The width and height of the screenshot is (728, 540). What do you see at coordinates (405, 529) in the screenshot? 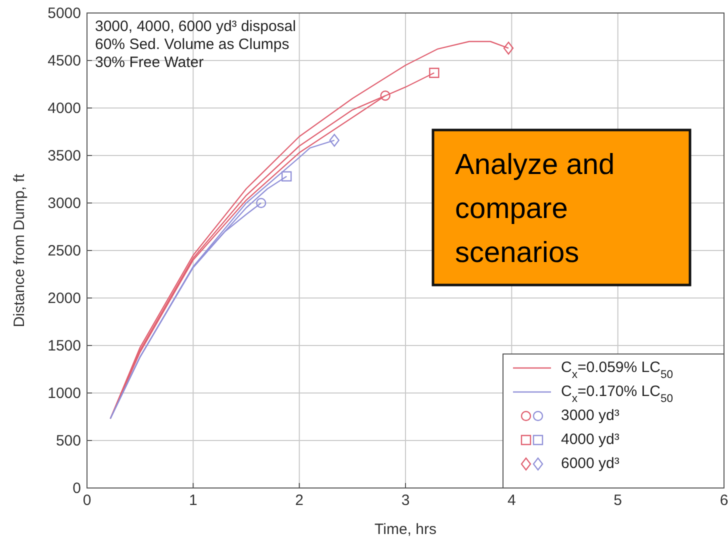
I see `x-axis-title: Time, hrs` at bounding box center [405, 529].